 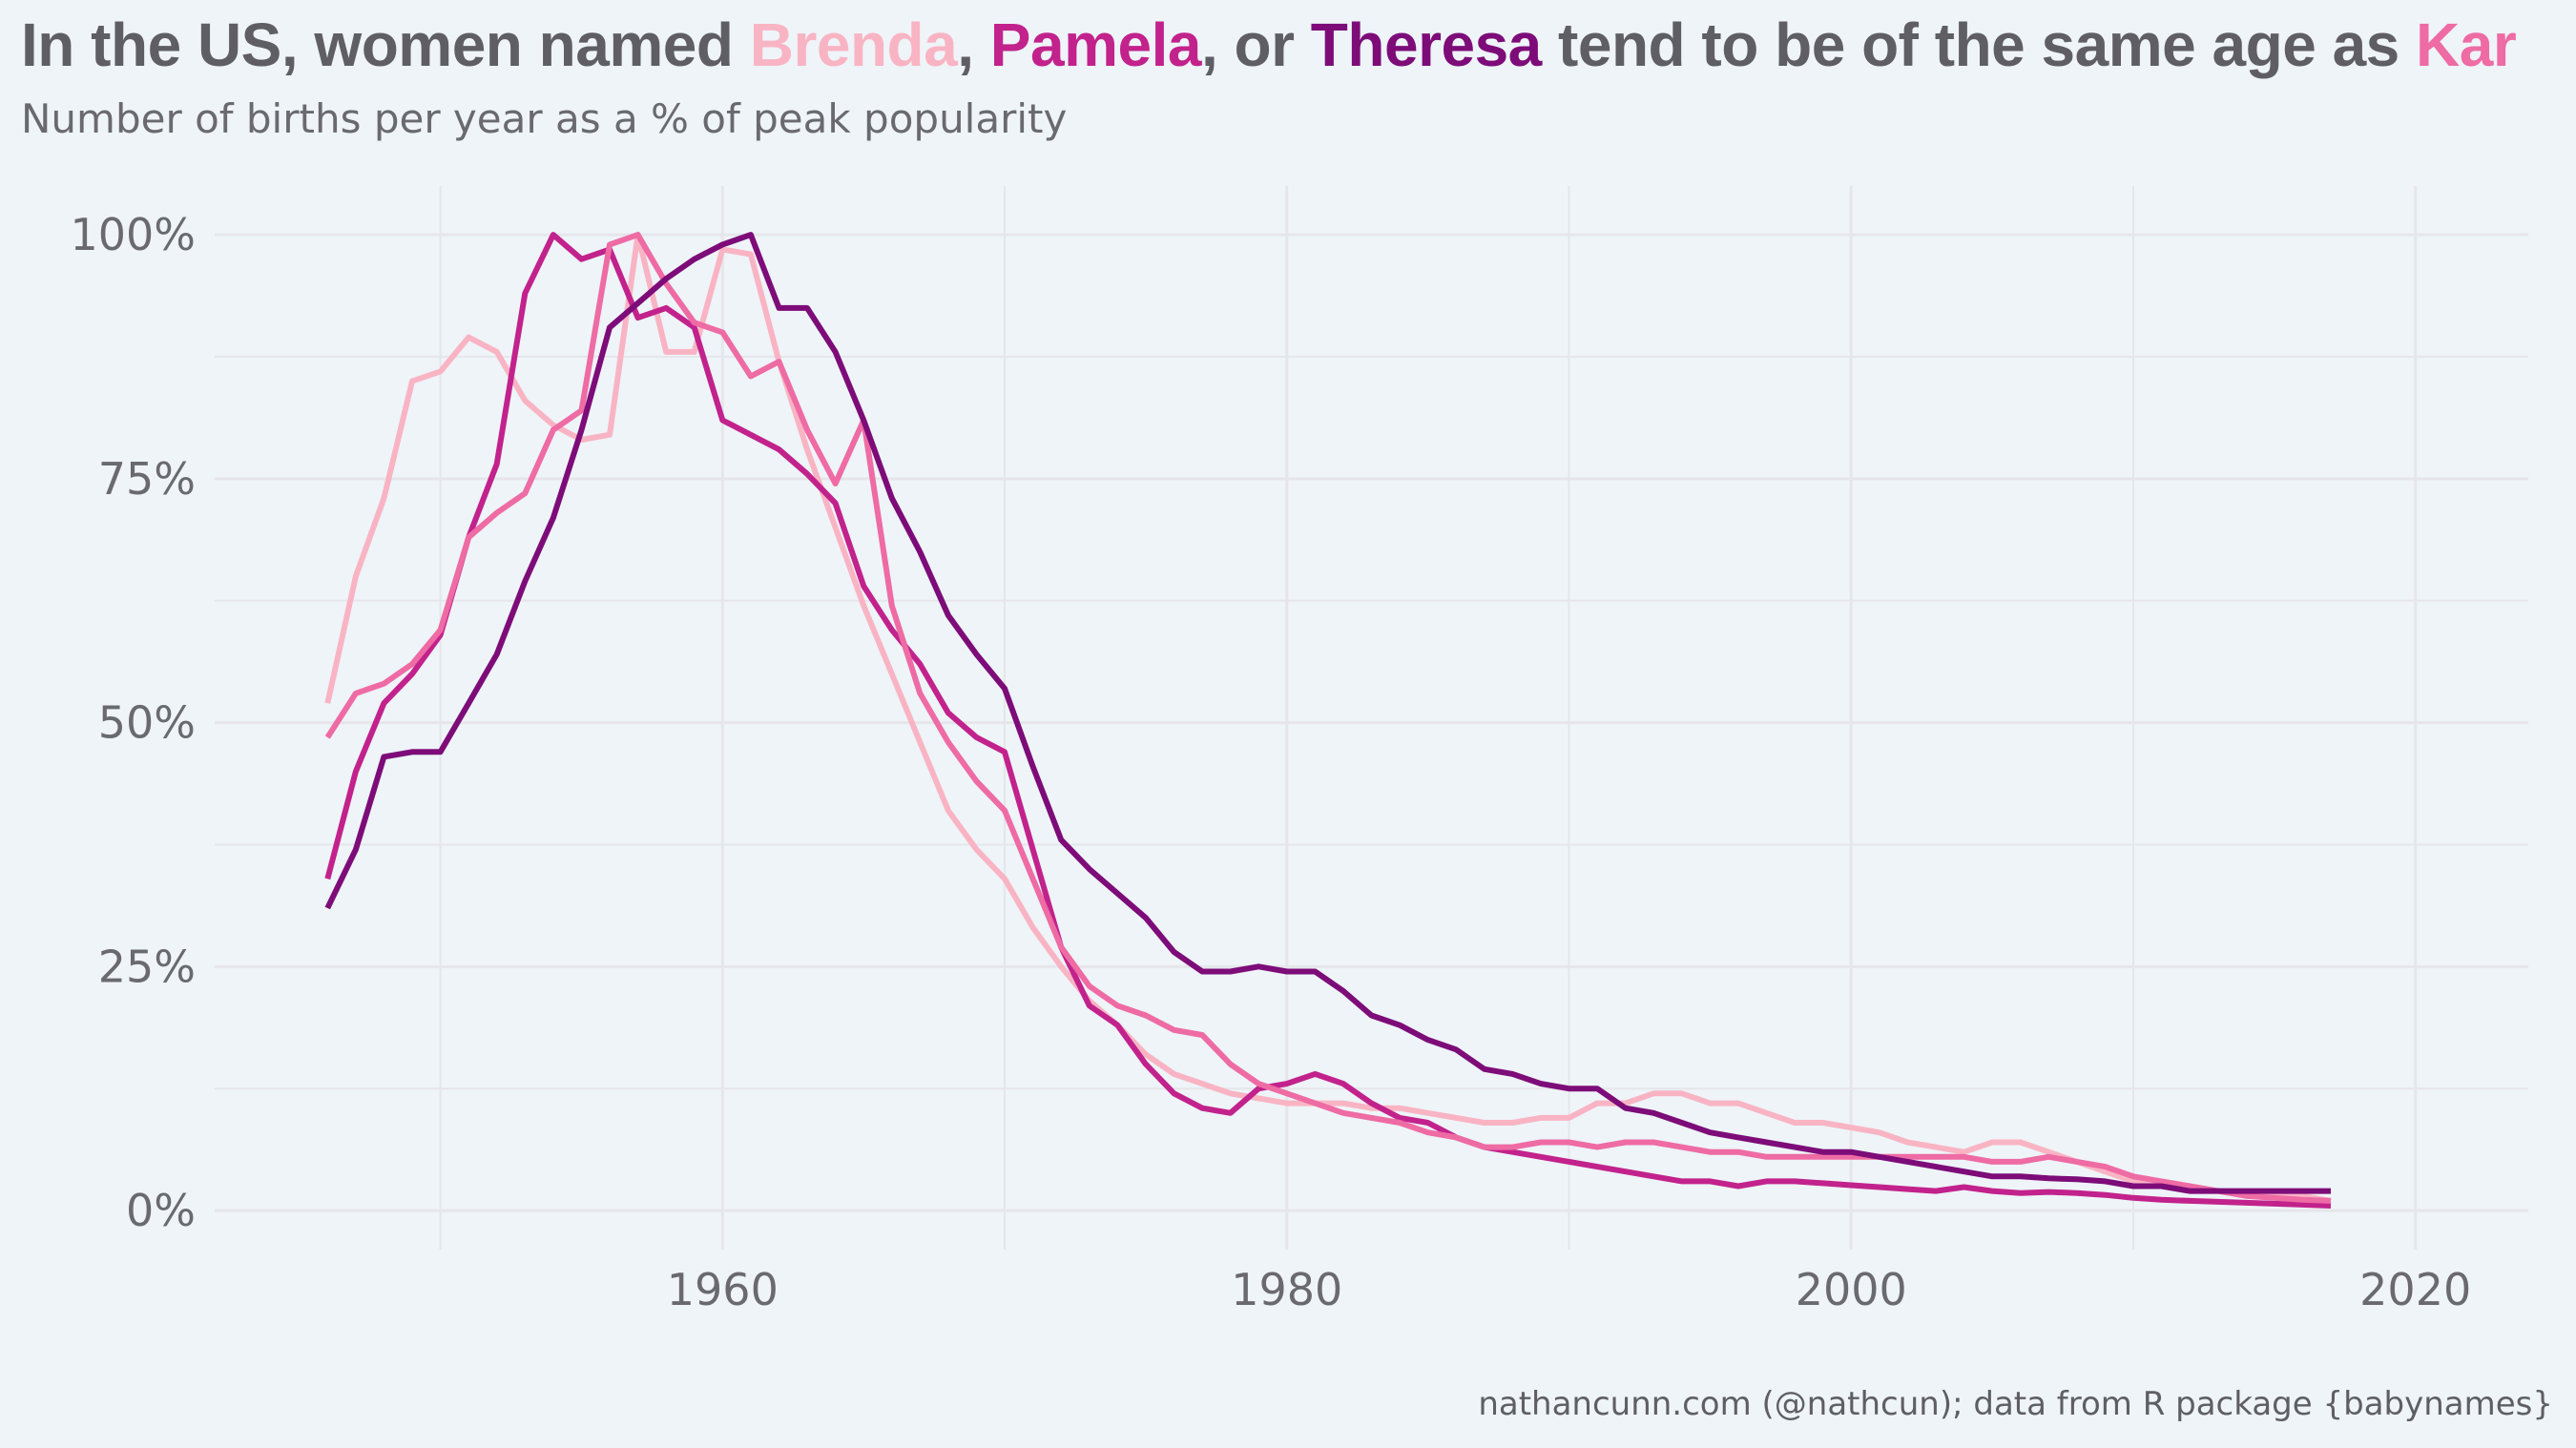 What do you see at coordinates (133, 234) in the screenshot?
I see `y-tick-label: 100%` at bounding box center [133, 234].